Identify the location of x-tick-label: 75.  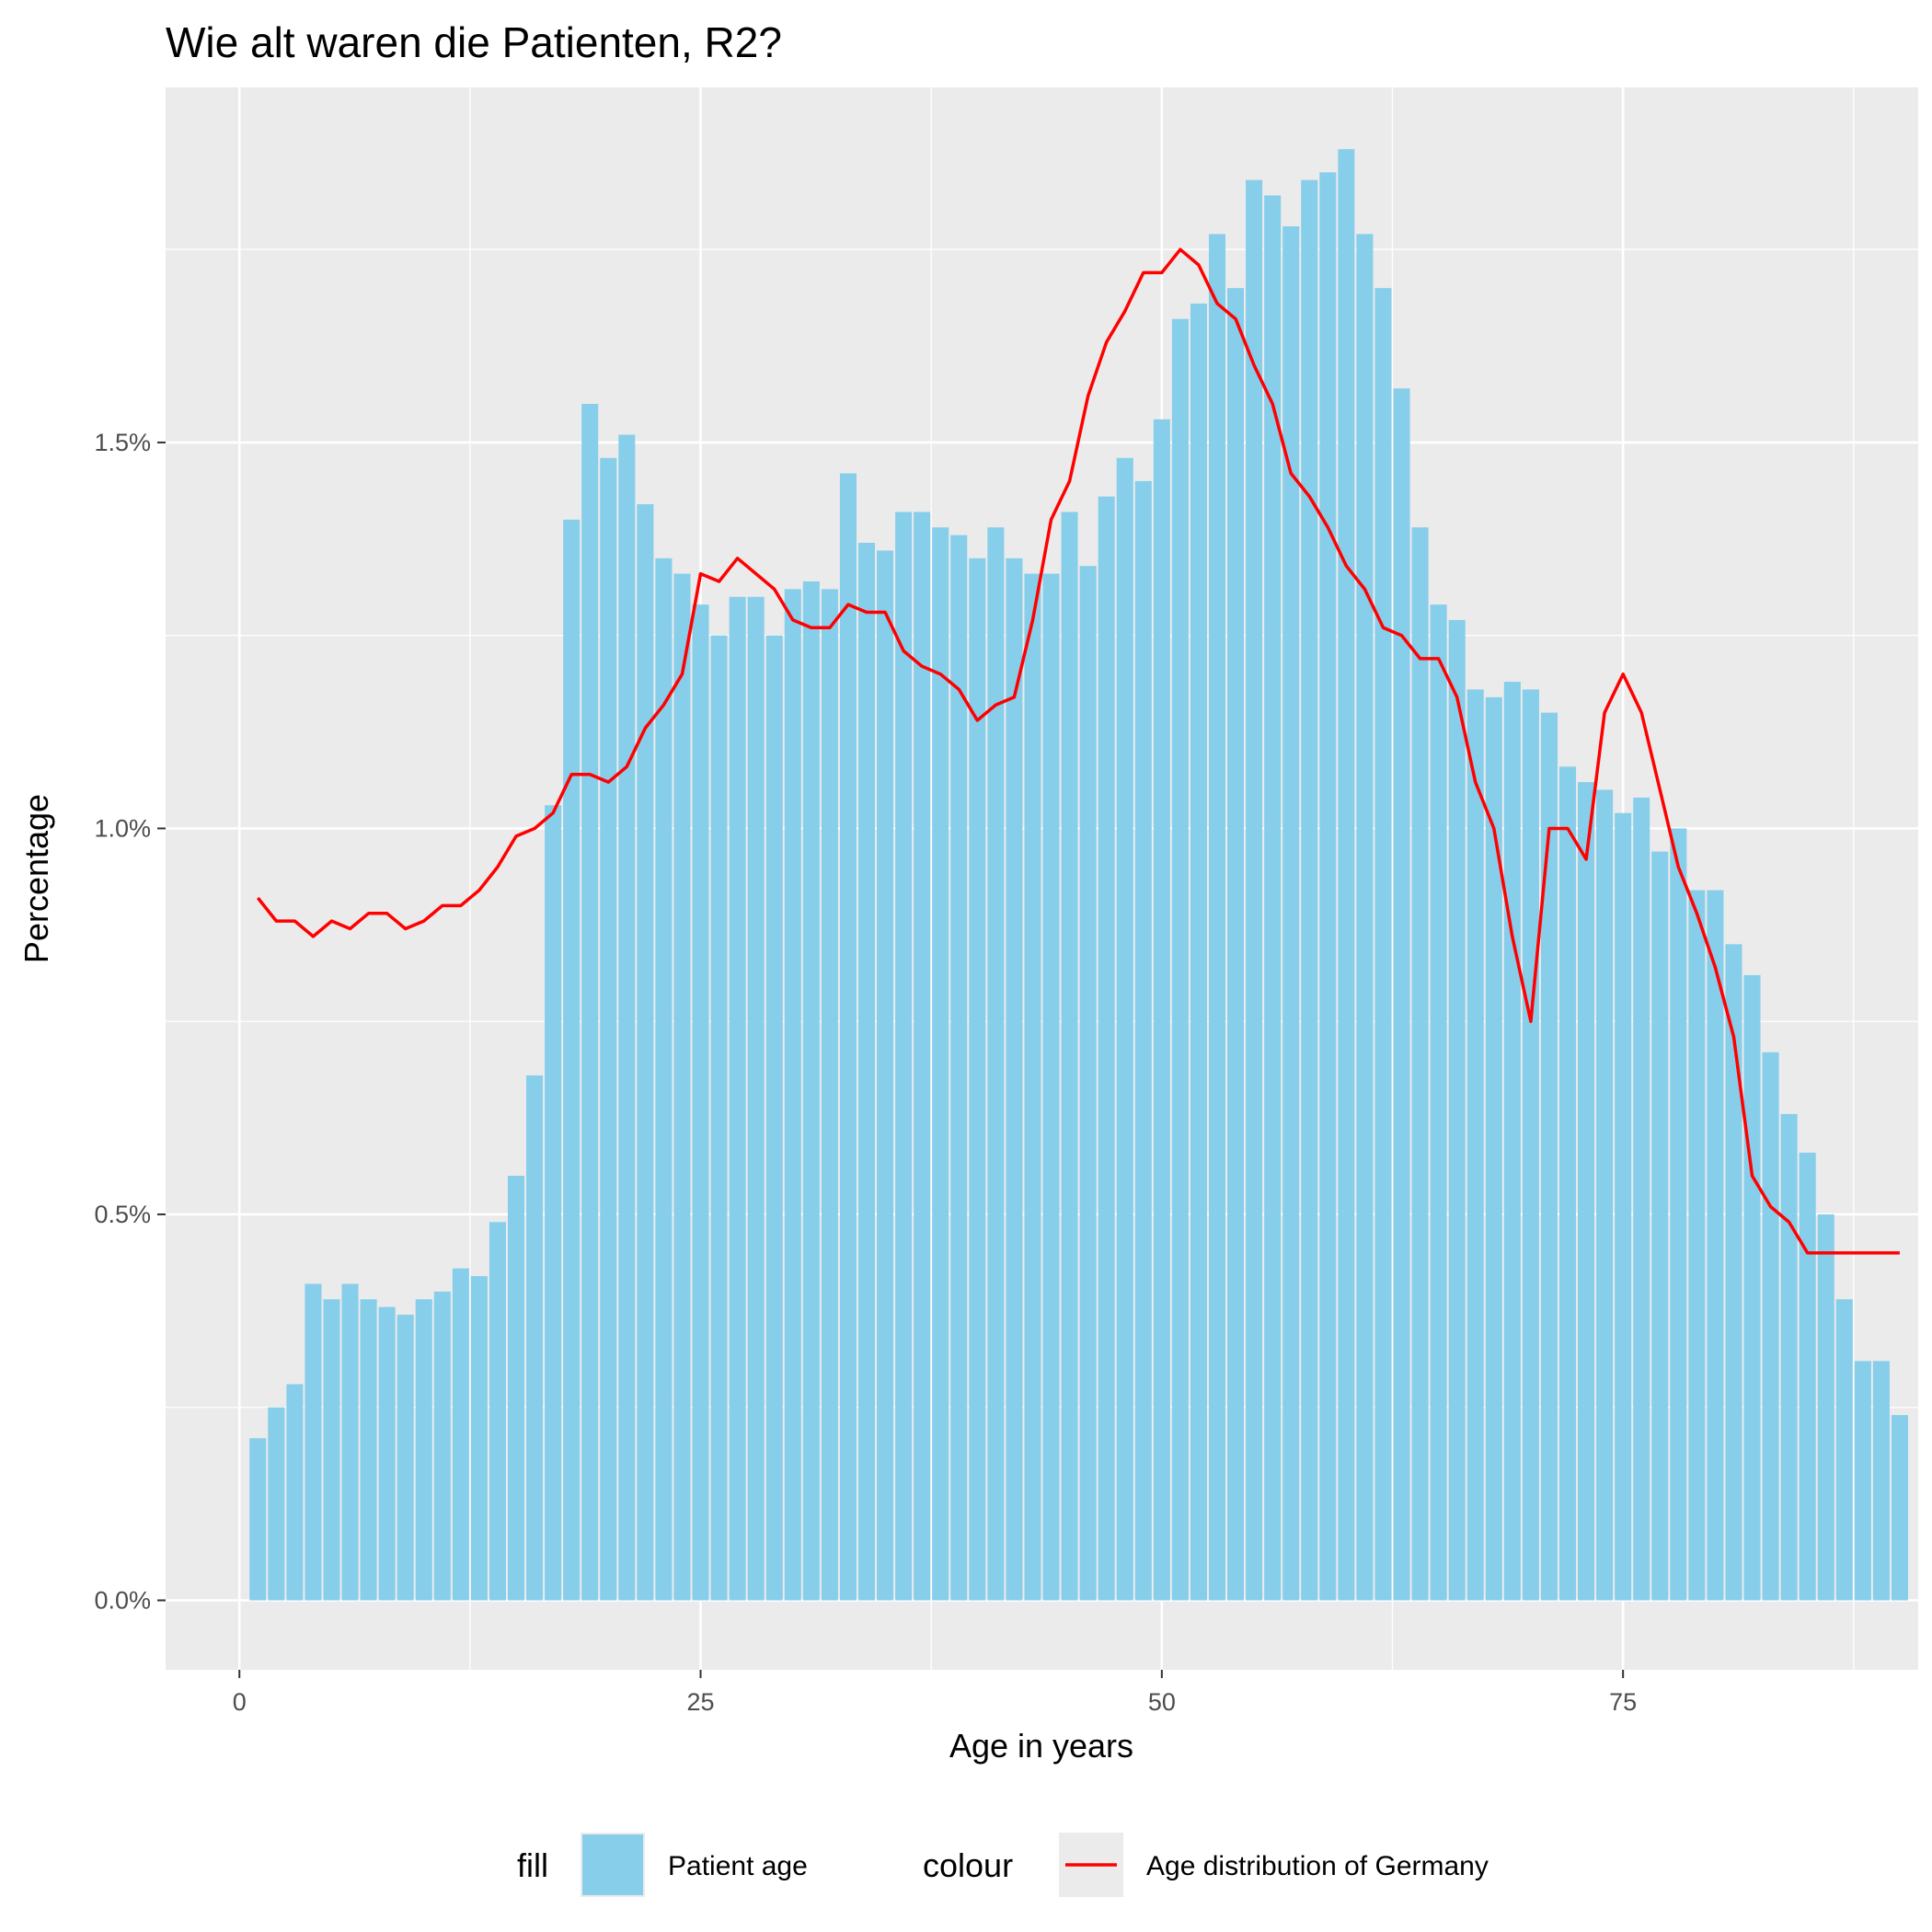
(1623, 1702).